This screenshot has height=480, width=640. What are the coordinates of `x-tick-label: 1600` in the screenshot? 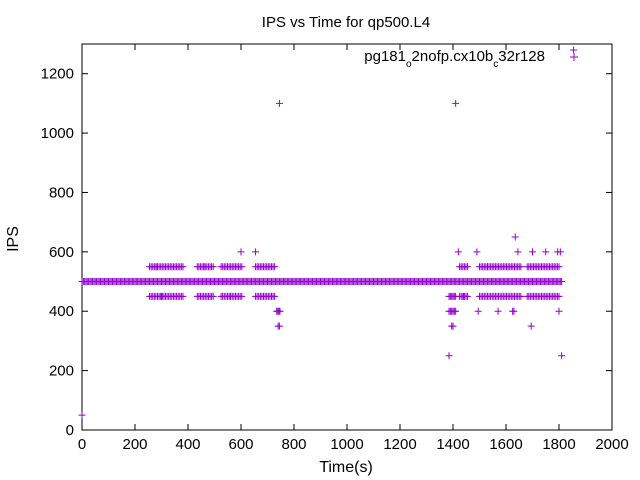 It's located at (505, 444).